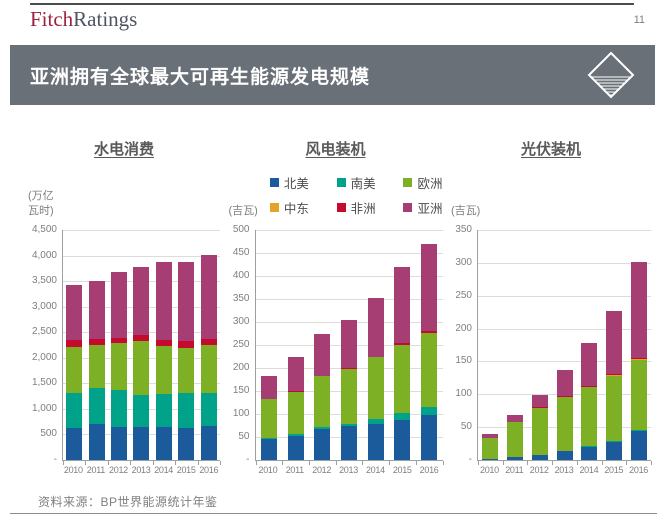 The image size is (665, 518). I want to click on chart-area-wind: - 50 100 150 200 250 300 350 400 450 500, so click(336, 345).